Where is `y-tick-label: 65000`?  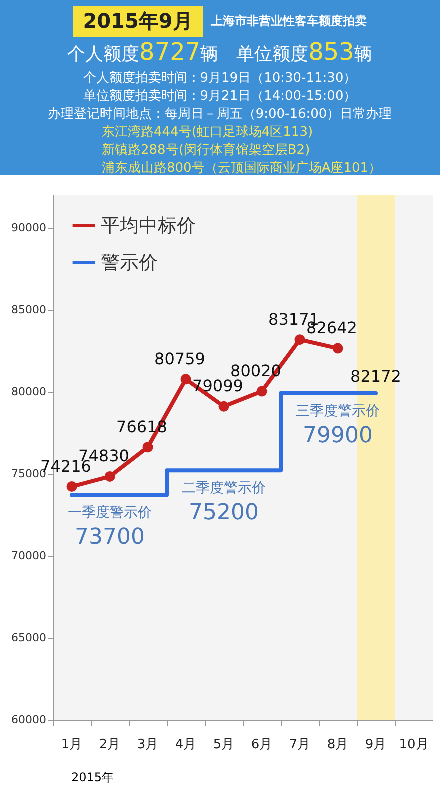 y-tick-label: 65000 is located at coordinates (29, 637).